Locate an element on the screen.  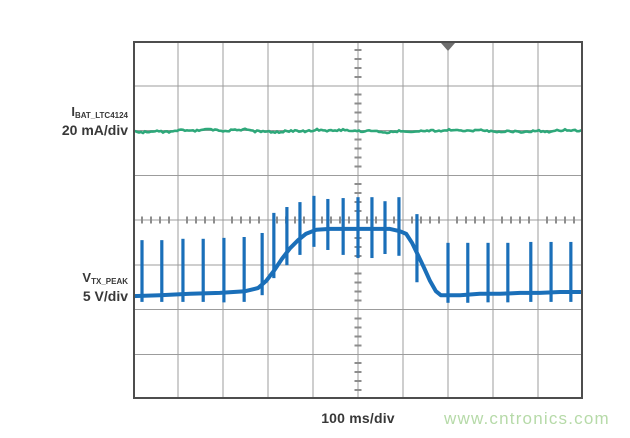
channel1-label: IBAT_LTC4124 20 mA/div is located at coordinates (64, 121).